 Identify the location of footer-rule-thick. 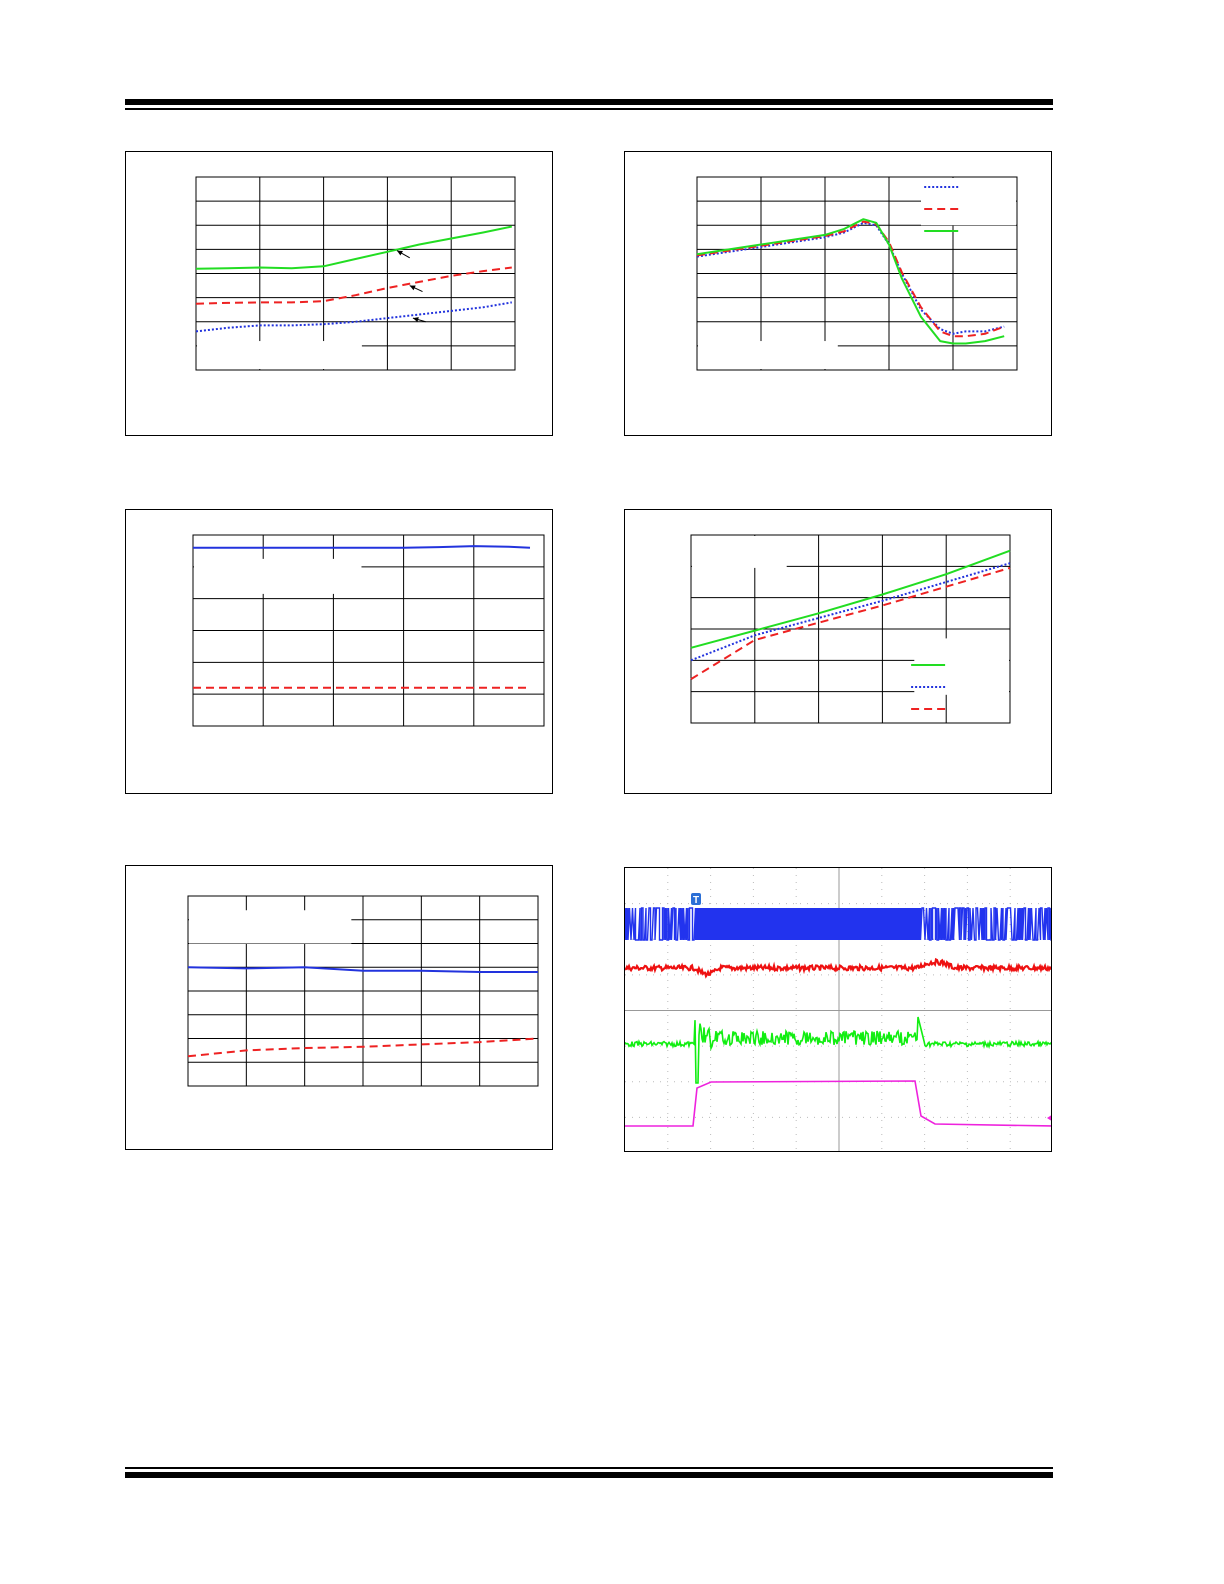
(589, 1475).